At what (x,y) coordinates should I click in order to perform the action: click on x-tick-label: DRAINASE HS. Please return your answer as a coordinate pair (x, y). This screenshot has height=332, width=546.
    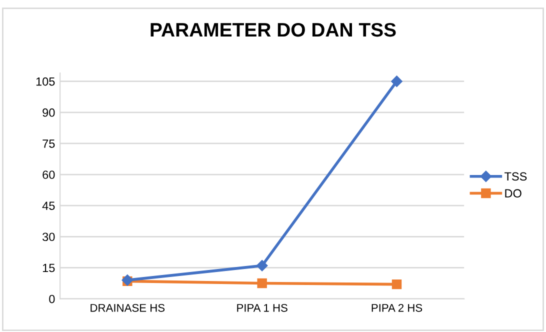
    Looking at the image, I should click on (127, 308).